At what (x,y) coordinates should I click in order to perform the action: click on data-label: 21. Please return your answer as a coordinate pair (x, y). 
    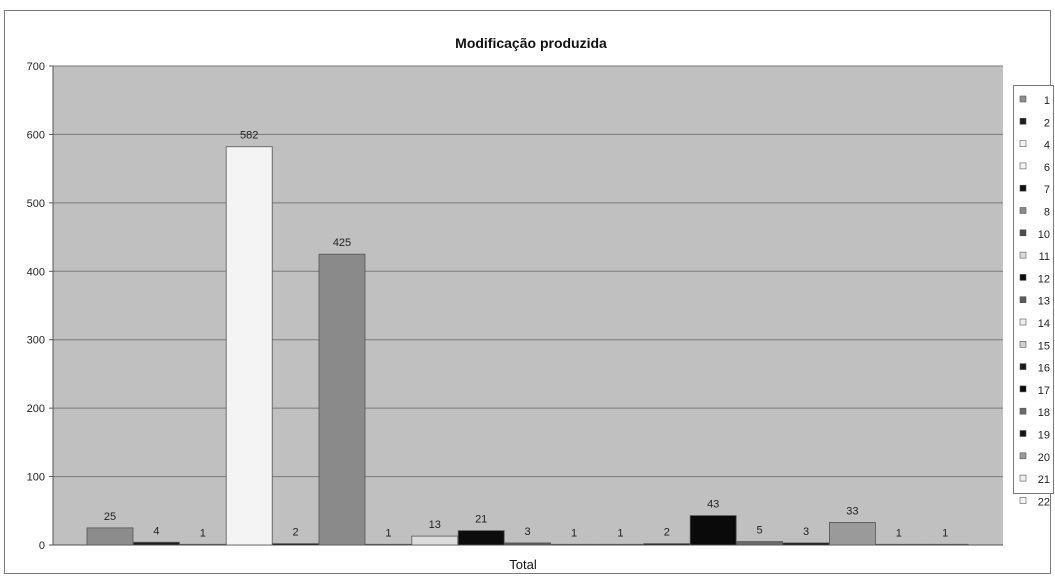
    Looking at the image, I should click on (481, 520).